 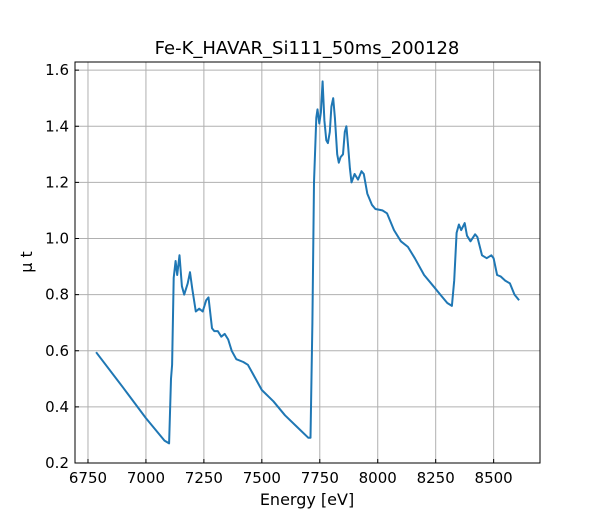 I want to click on y-tick-label: 1.2, so click(x=57, y=182).